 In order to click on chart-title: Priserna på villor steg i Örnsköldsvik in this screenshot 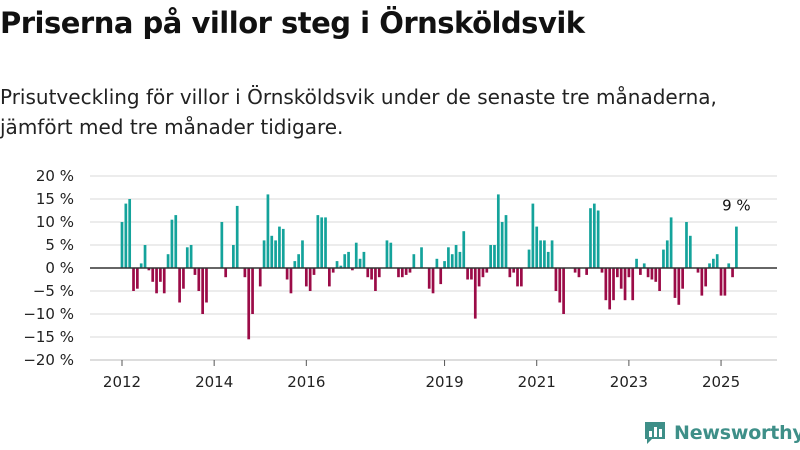, I will do `click(292, 23)`.